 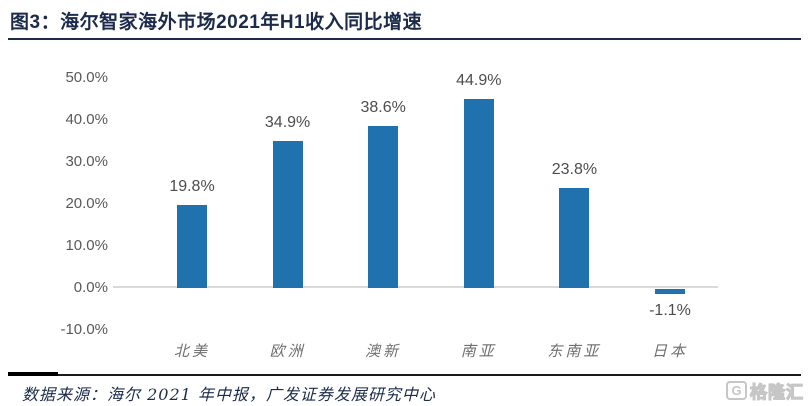 What do you see at coordinates (287, 351) in the screenshot?
I see `x-axis-category-label: 欧洲` at bounding box center [287, 351].